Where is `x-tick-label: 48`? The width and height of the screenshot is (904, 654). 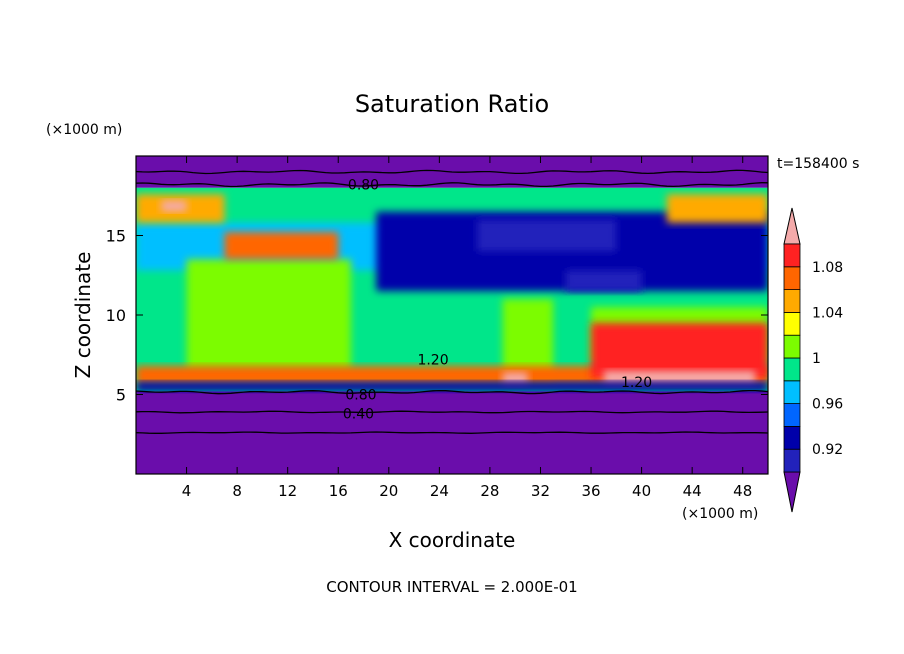 x-tick-label: 48 is located at coordinates (742, 491).